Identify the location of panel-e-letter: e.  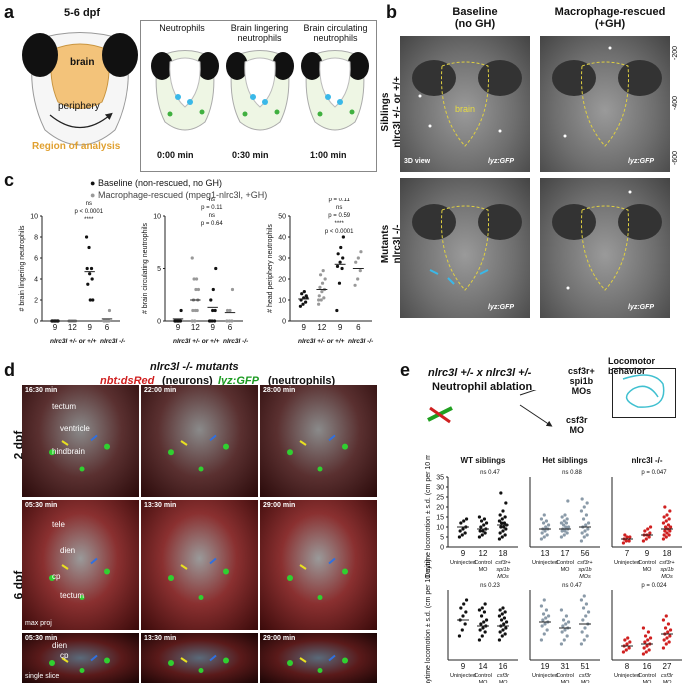
(405, 370).